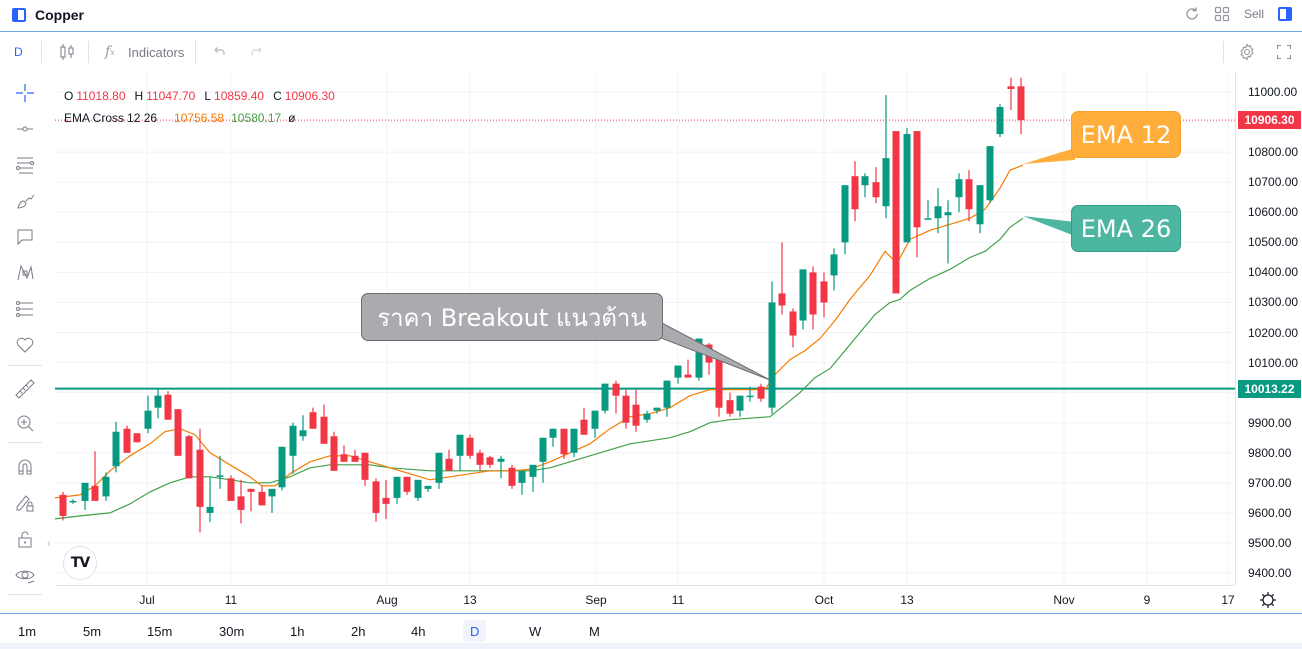 The width and height of the screenshot is (1302, 649). I want to click on price-axis-label: 10500.00, so click(1273, 242).